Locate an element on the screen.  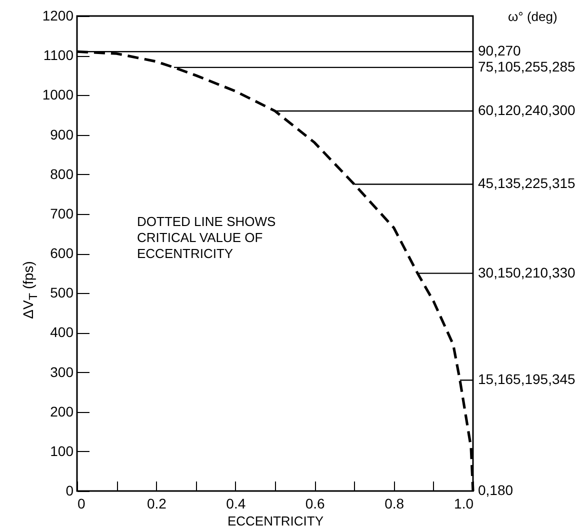
x-tick-label: 0.2 is located at coordinates (156, 504).